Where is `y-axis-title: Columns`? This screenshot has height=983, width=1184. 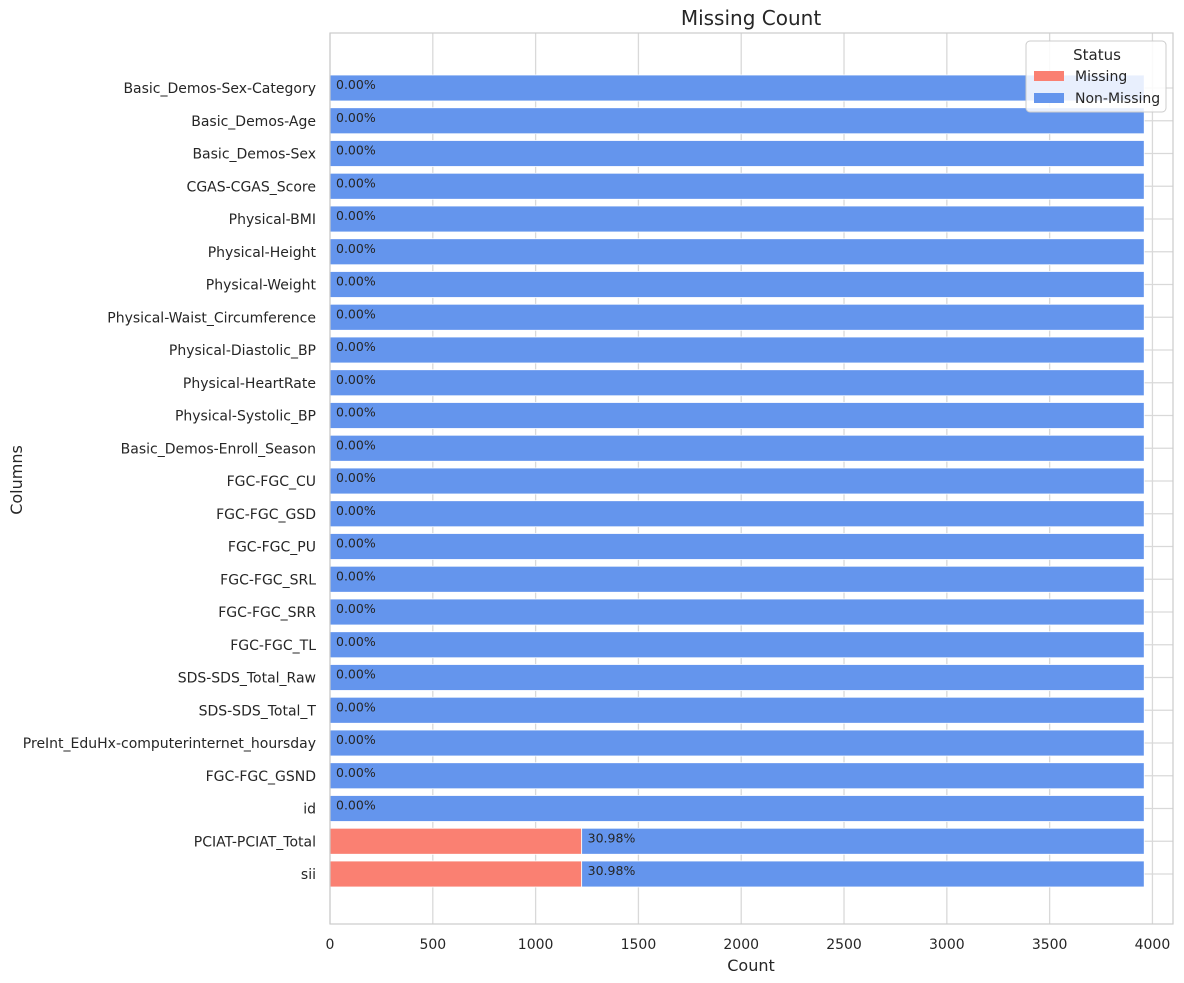 y-axis-title: Columns is located at coordinates (16, 480).